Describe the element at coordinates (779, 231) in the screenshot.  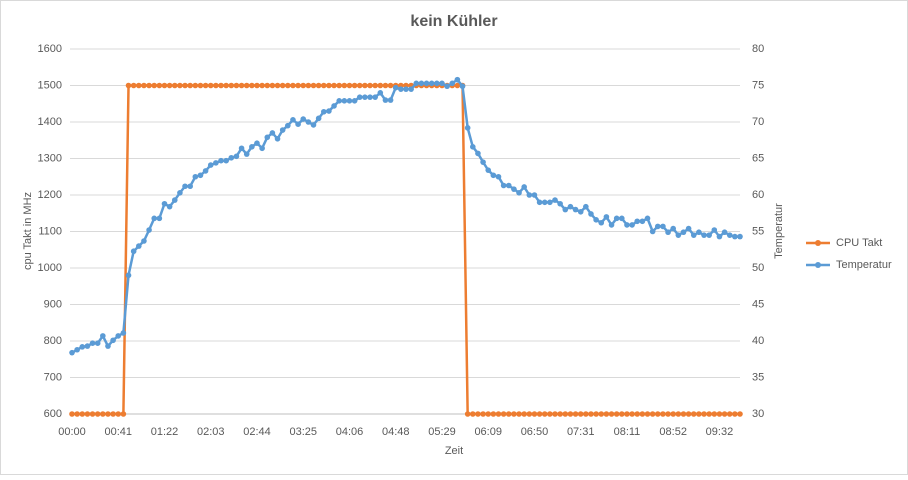
I see `y2-axis-label: Temperatur` at that location.